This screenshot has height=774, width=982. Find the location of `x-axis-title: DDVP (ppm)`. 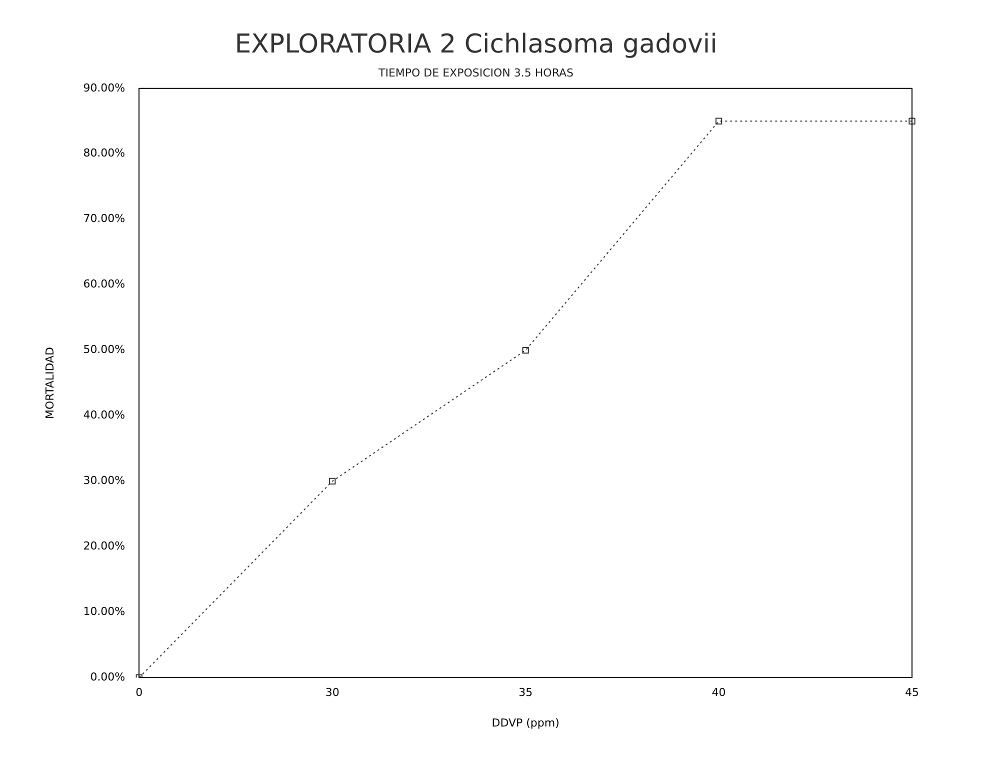

x-axis-title: DDVP (ppm) is located at coordinates (526, 723).